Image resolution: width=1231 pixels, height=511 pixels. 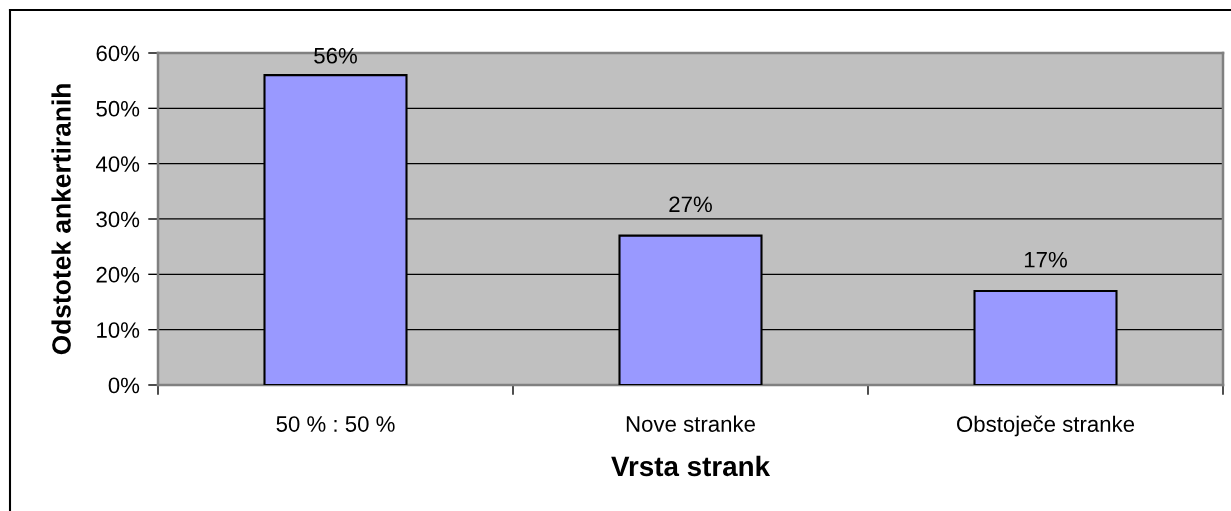 I want to click on y-tick-label: 20%, so click(x=118, y=274).